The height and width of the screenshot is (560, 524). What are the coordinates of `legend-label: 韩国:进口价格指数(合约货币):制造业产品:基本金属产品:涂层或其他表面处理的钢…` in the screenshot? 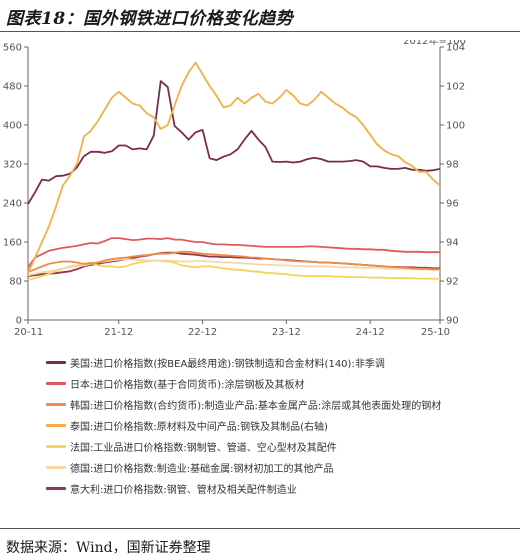 It's located at (256, 406).